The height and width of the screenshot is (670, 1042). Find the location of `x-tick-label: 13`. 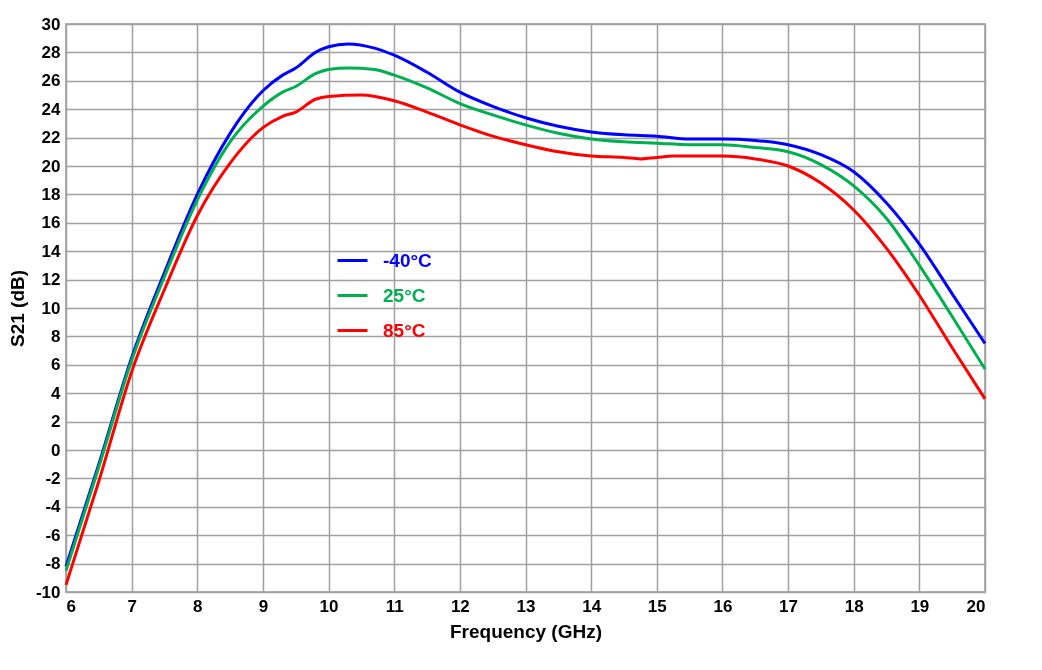

x-tick-label: 13 is located at coordinates (526, 606).